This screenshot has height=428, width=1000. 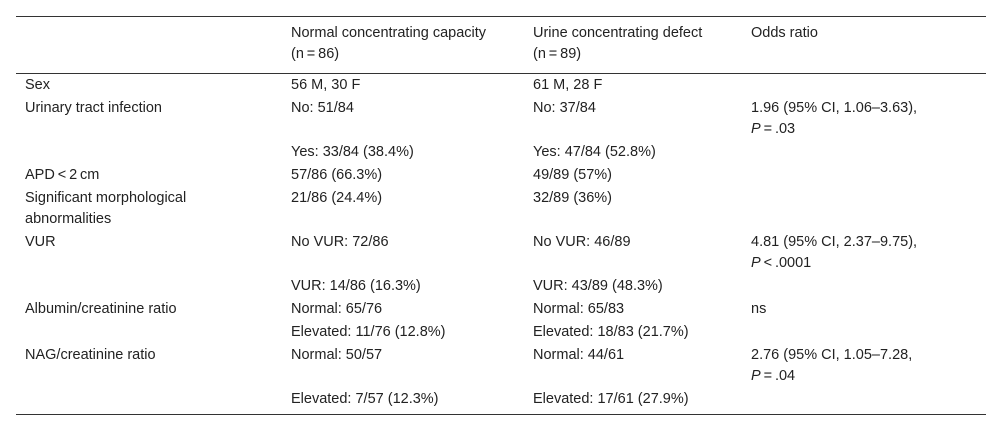 What do you see at coordinates (611, 399) in the screenshot?
I see `cell-defect: Elevated: 17/61 (27.9%)` at bounding box center [611, 399].